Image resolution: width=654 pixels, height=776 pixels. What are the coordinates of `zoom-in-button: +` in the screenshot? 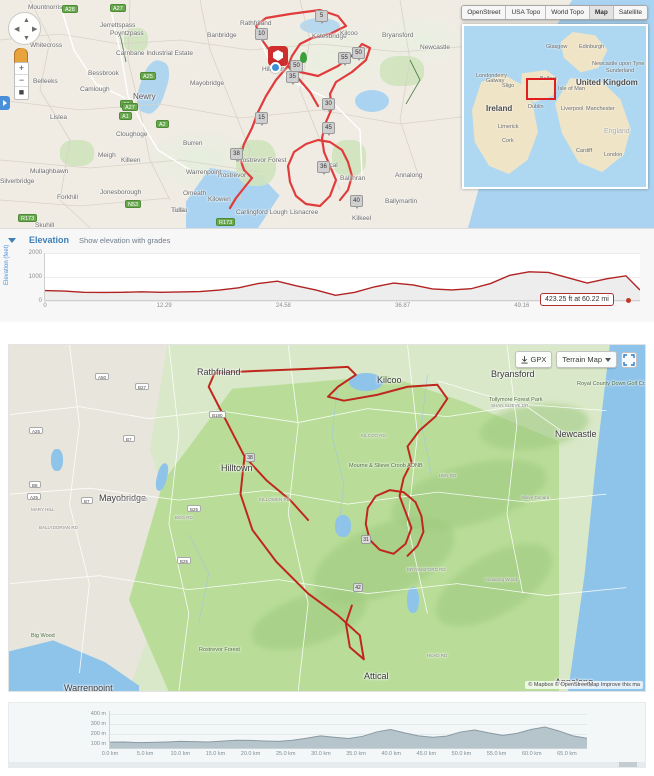 It's located at (21, 69).